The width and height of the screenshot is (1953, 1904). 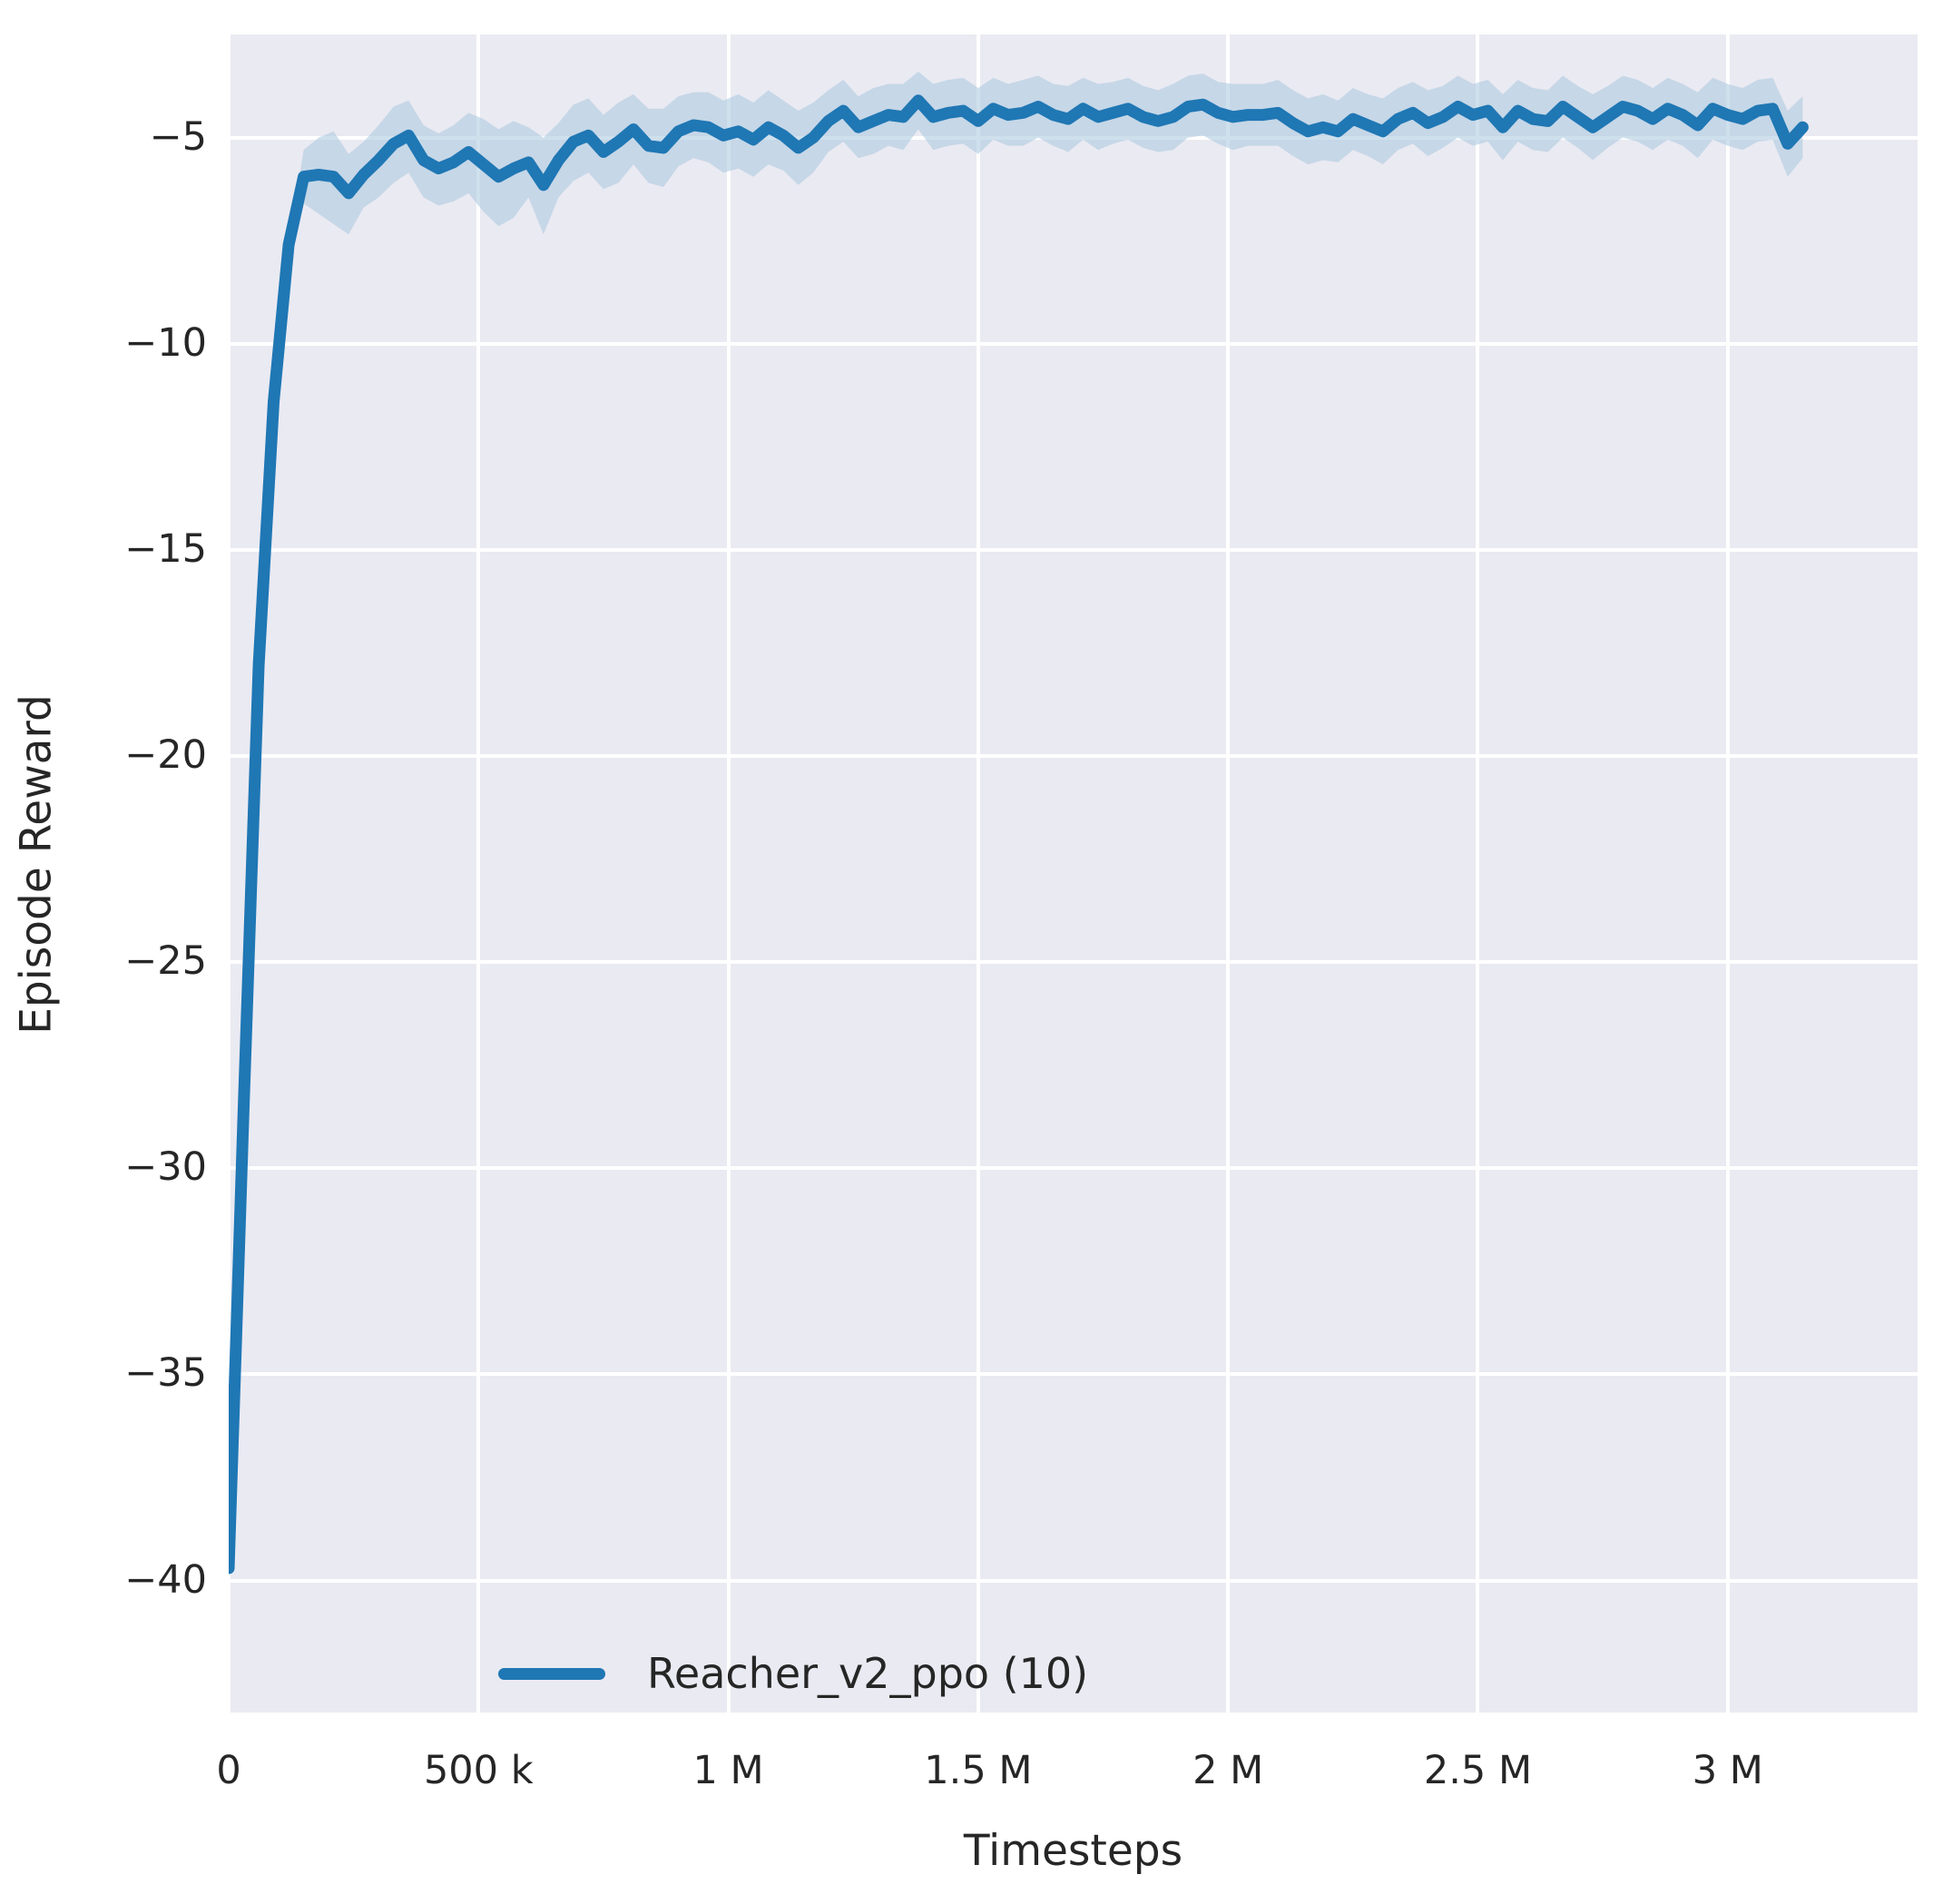 I want to click on x-tick-label: 3 M, so click(x=1728, y=1771).